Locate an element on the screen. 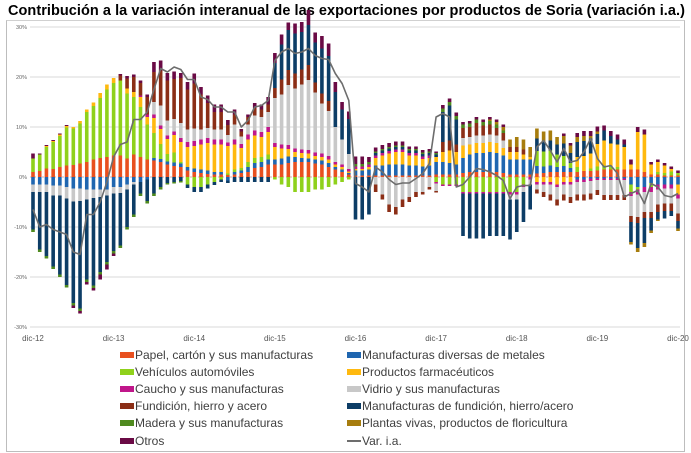 The height and width of the screenshot is (453, 691). legend-label: Papel, cartón y sus manufacturas is located at coordinates (224, 354).